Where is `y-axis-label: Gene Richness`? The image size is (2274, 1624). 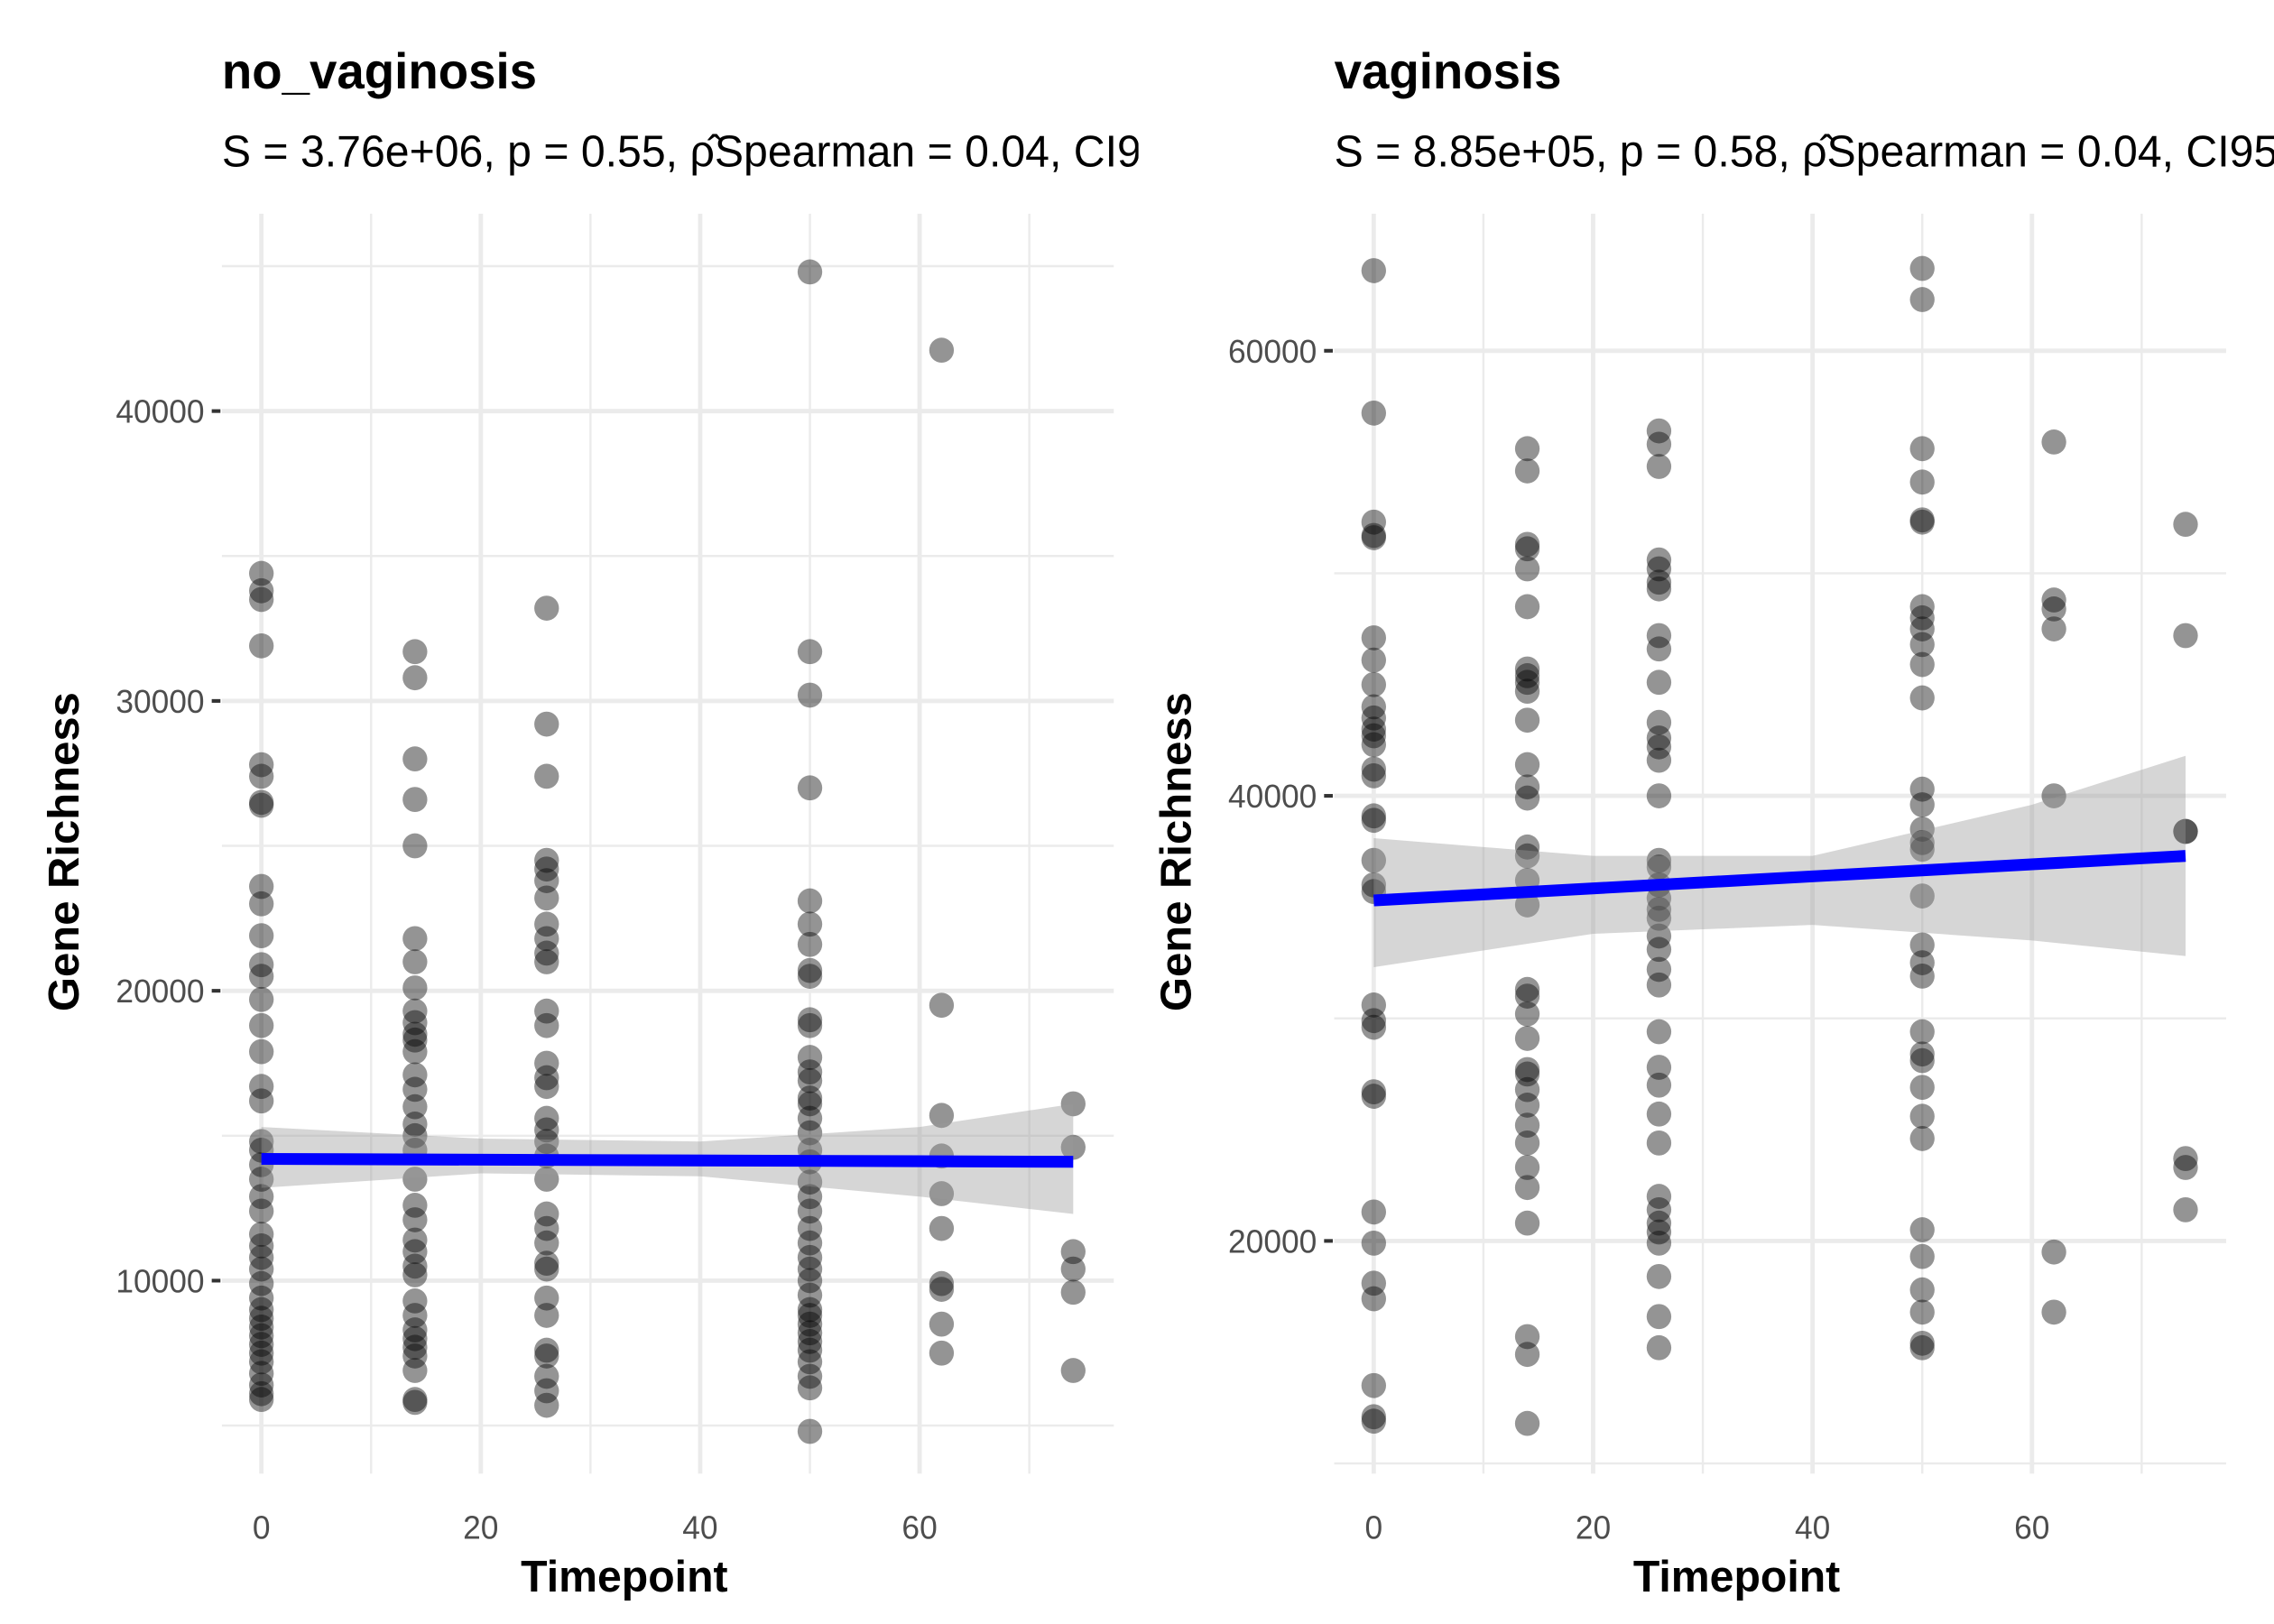
y-axis-label: Gene Richness is located at coordinates (1177, 852).